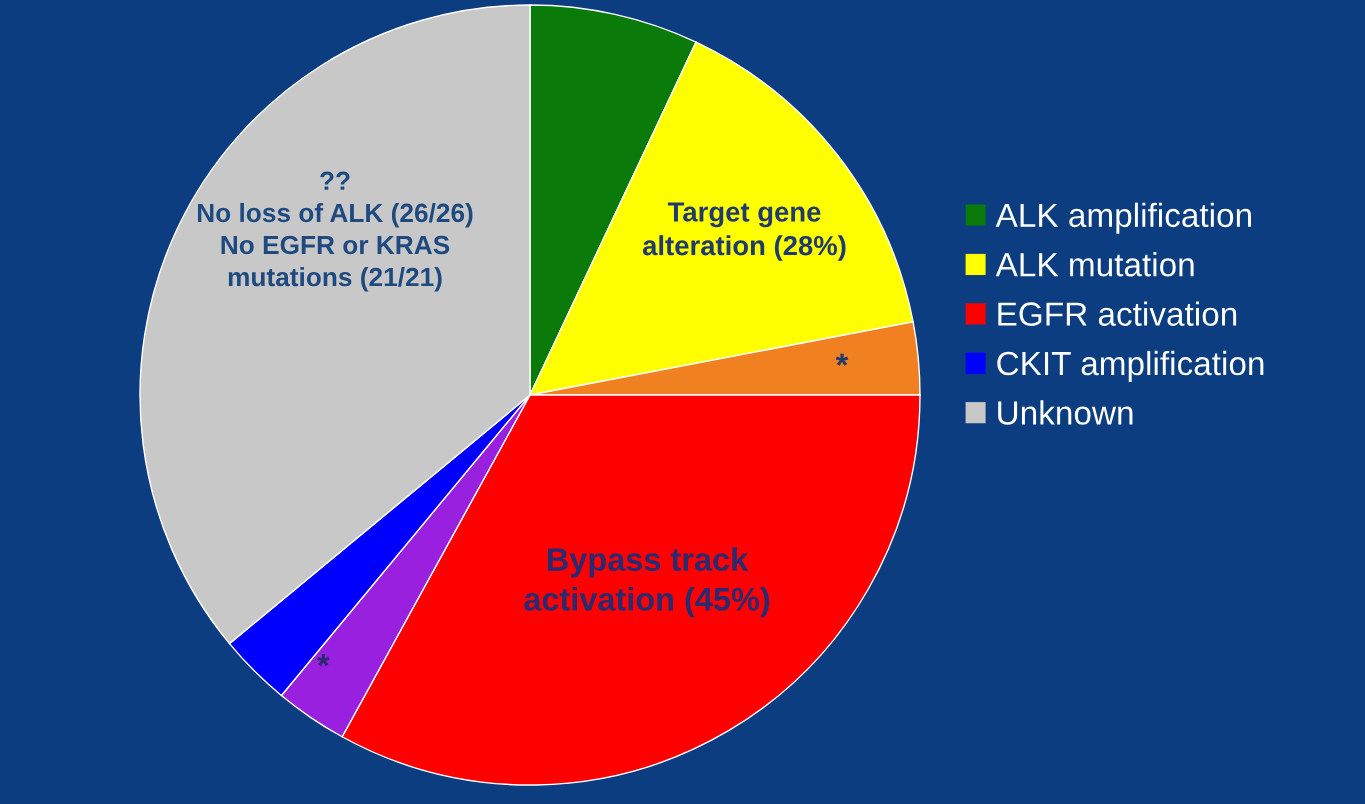 The height and width of the screenshot is (804, 1365). What do you see at coordinates (1123, 218) in the screenshot?
I see `legend-label: ALK amplification` at bounding box center [1123, 218].